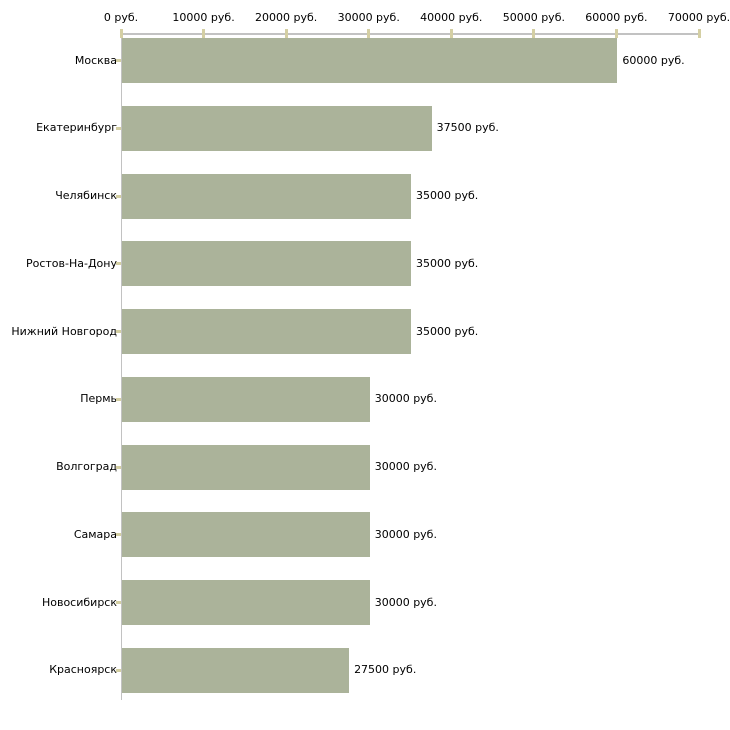  I want to click on category-label: Волгоград, so click(86, 466).